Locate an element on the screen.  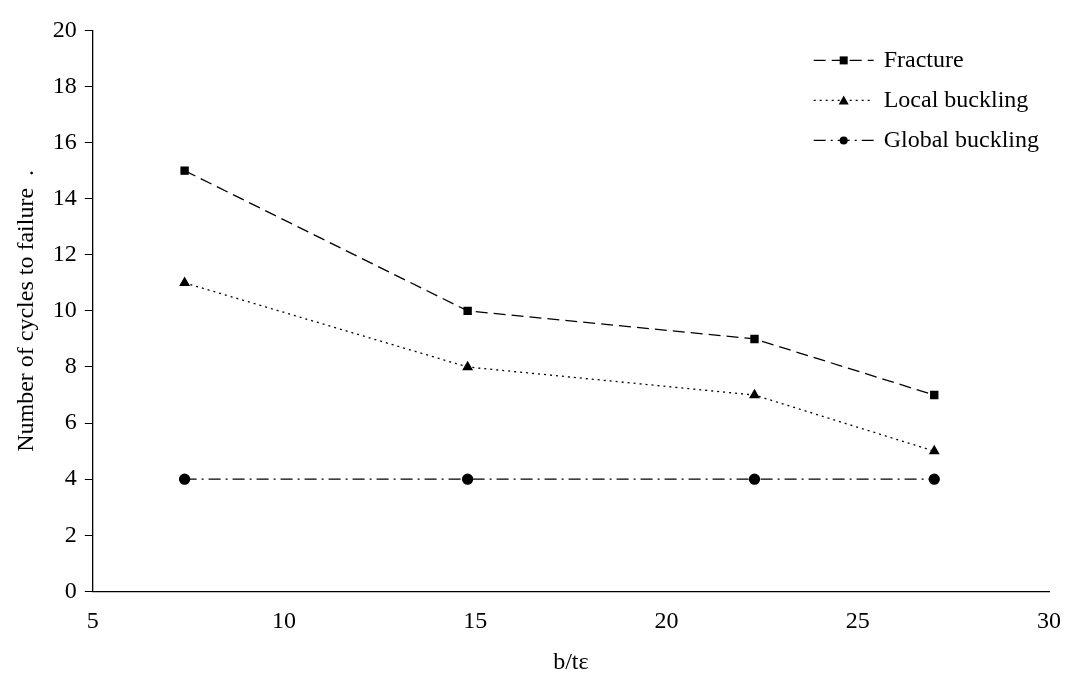
x-tick-label: 15 is located at coordinates (475, 620).